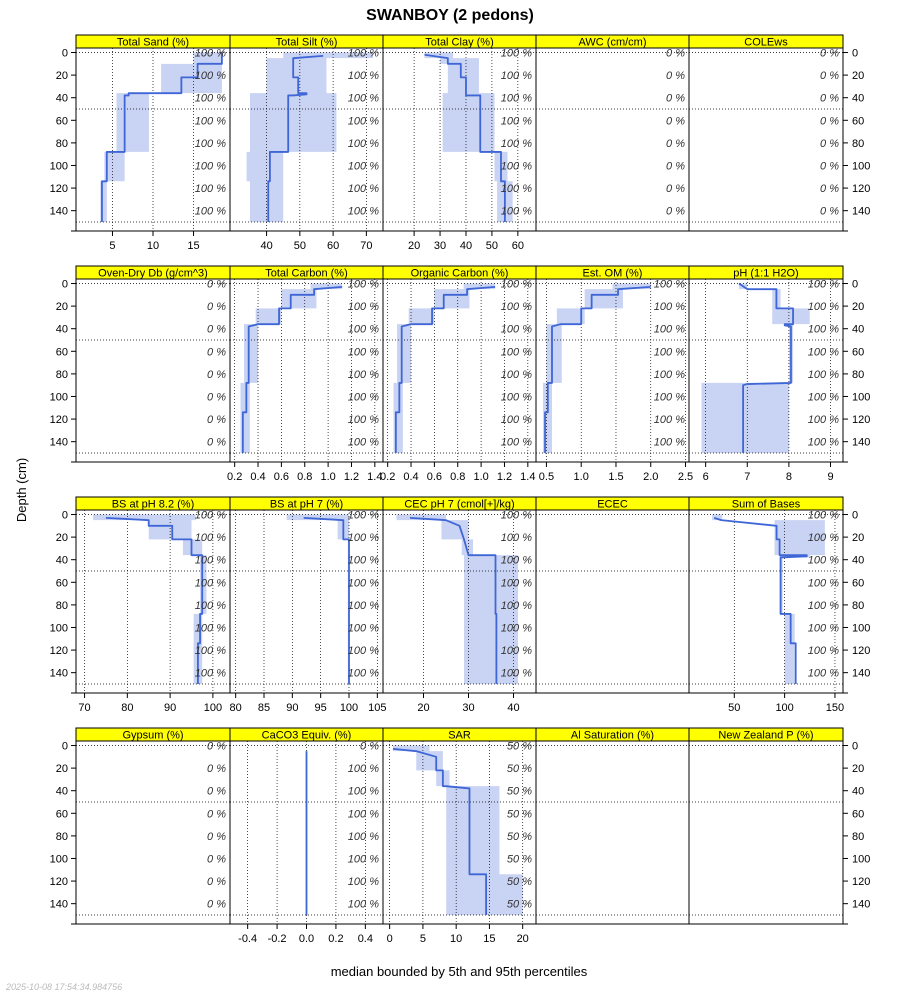 This screenshot has height=1000, width=900. What do you see at coordinates (858, 144) in the screenshot?
I see `y-tick-label-right: 80` at bounding box center [858, 144].